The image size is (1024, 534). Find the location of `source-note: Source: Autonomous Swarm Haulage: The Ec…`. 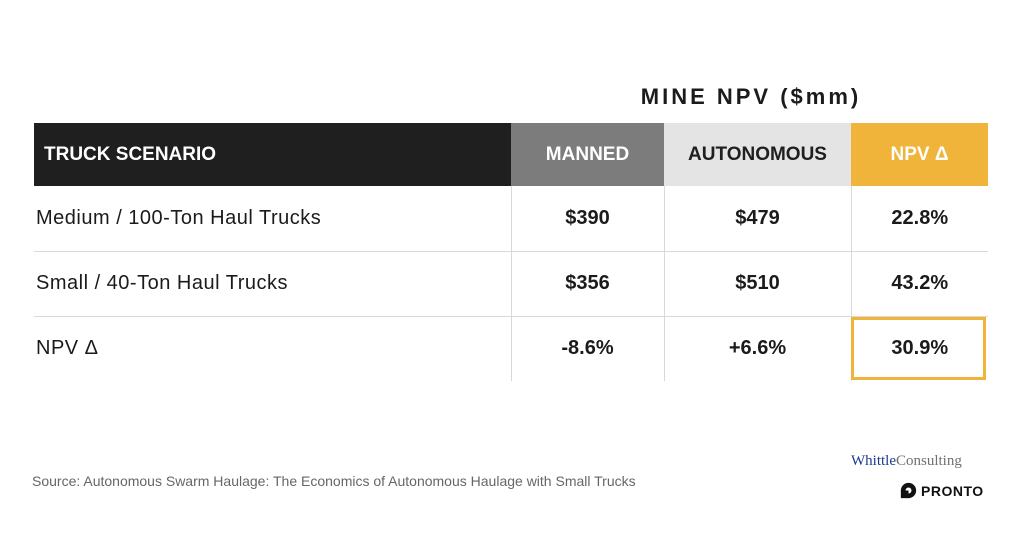

source-note: Source: Autonomous Swarm Haulage: The Ec… is located at coordinates (334, 481).